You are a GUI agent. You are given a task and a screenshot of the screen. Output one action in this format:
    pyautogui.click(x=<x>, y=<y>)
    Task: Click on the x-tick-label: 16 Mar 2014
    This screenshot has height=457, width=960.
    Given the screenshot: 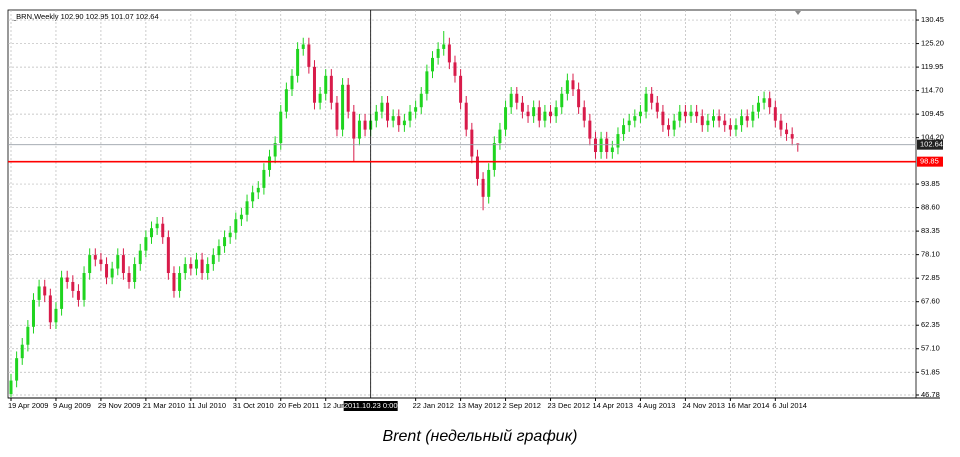 What is the action you would take?
    pyautogui.click(x=748, y=405)
    